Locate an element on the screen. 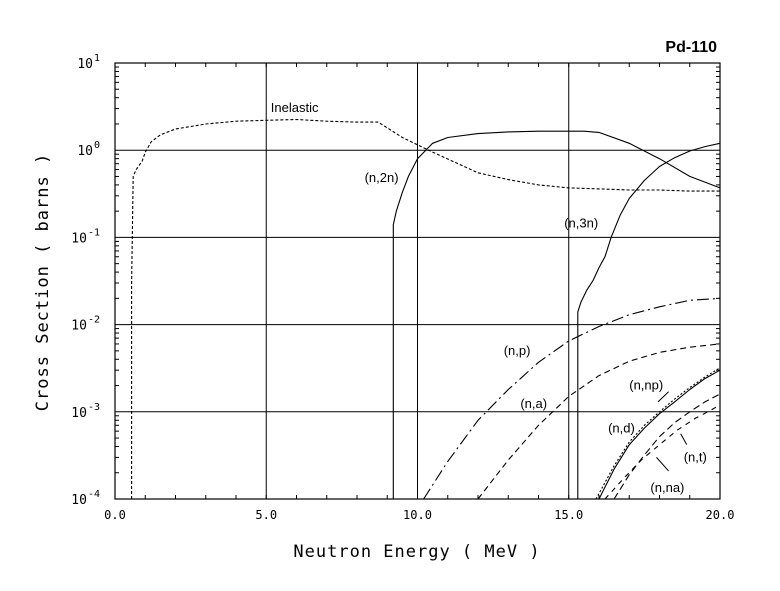  y-tick-exponent: -4 is located at coordinates (94, 494).